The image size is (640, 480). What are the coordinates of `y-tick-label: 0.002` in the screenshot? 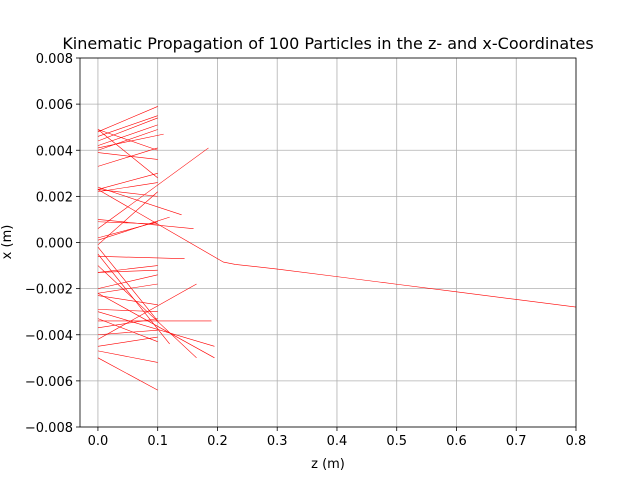 It's located at (54, 197).